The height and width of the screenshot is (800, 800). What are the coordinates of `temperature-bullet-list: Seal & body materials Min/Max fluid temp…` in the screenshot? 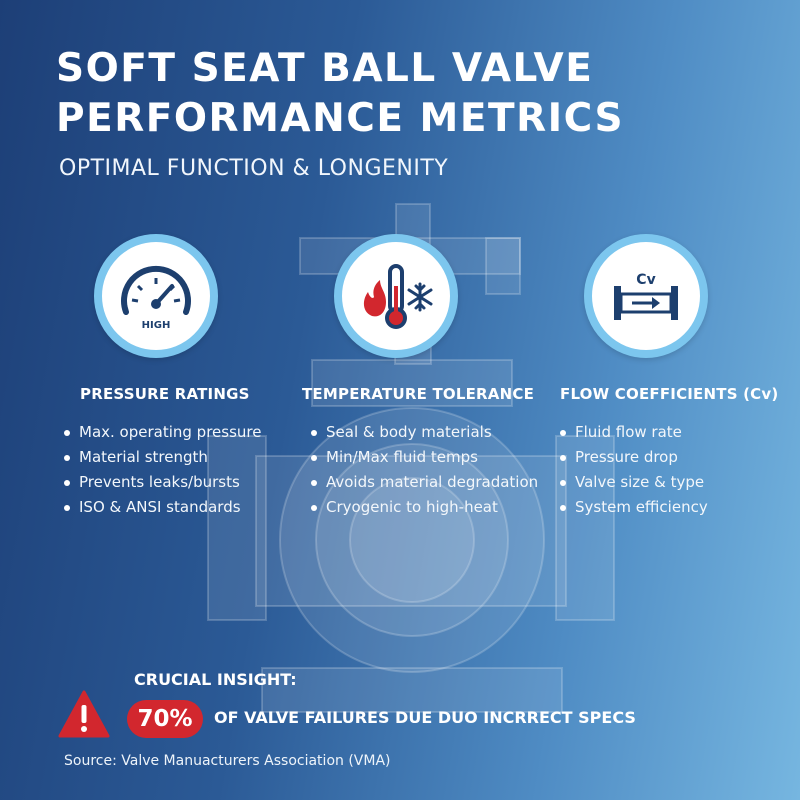 It's located at (424, 470).